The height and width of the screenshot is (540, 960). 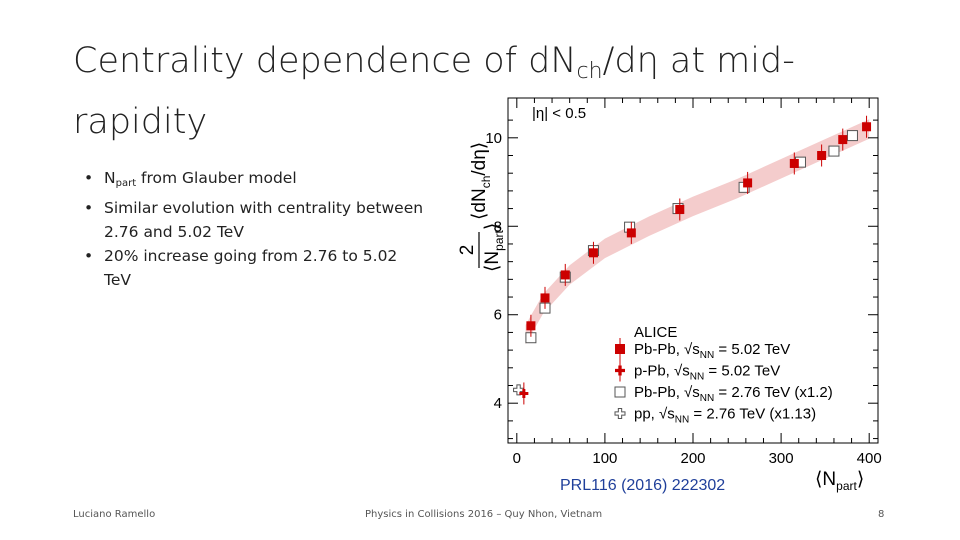 I want to click on legend-label: Pb-Pb, √sNN = 5.02 TeV, so click(x=712, y=351).